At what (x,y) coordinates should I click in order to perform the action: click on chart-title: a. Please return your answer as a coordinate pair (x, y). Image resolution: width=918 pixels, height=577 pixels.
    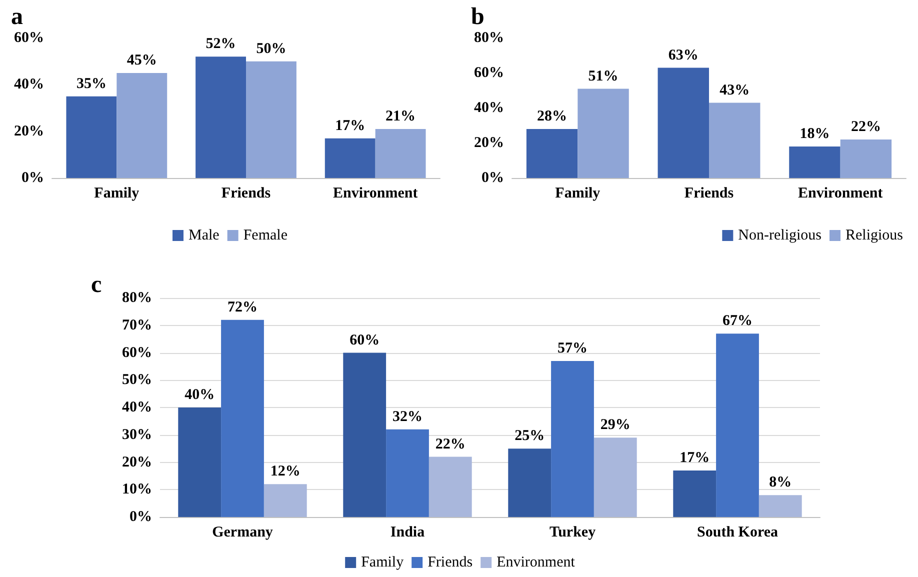
    Looking at the image, I should click on (17, 17).